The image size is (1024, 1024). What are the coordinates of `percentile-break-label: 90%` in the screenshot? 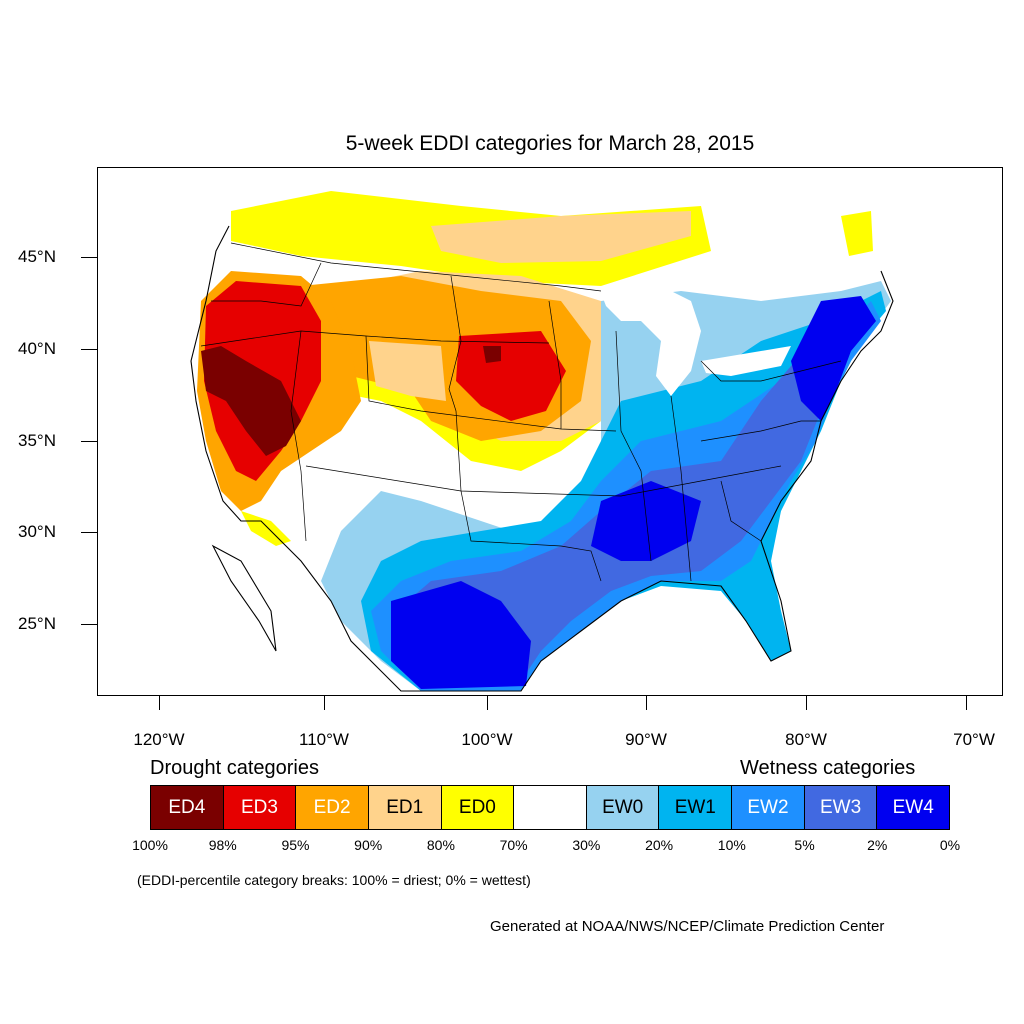 It's located at (368, 845).